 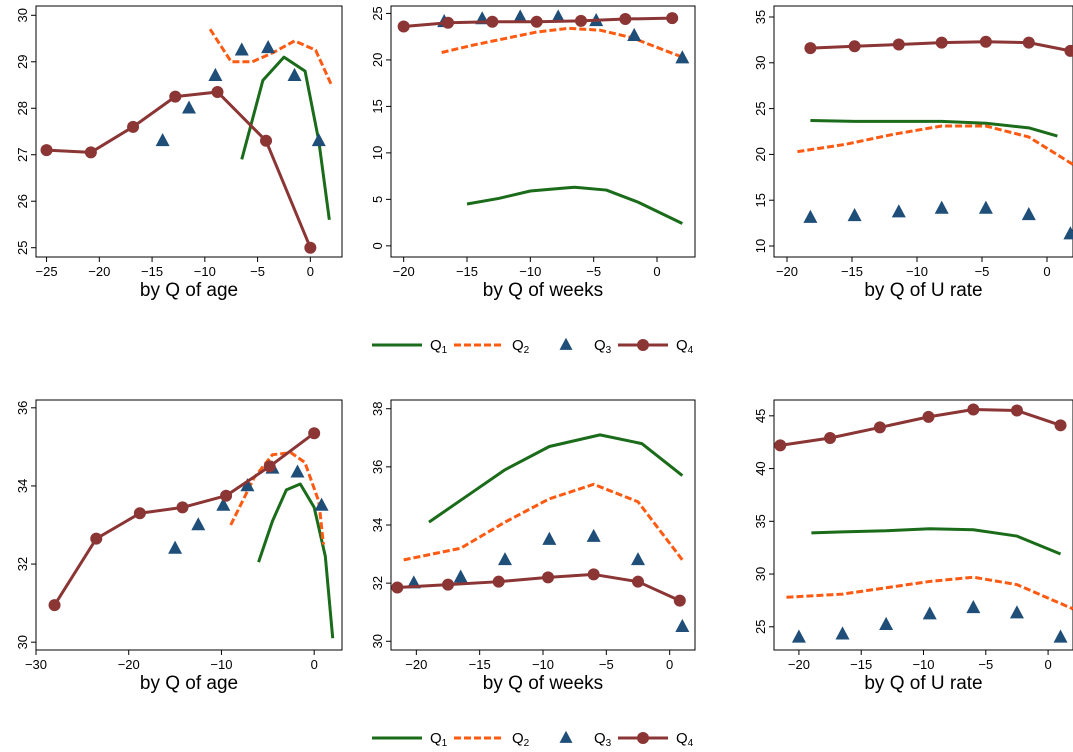 I want to click on y-tick-label: 28, so click(x=22, y=108).